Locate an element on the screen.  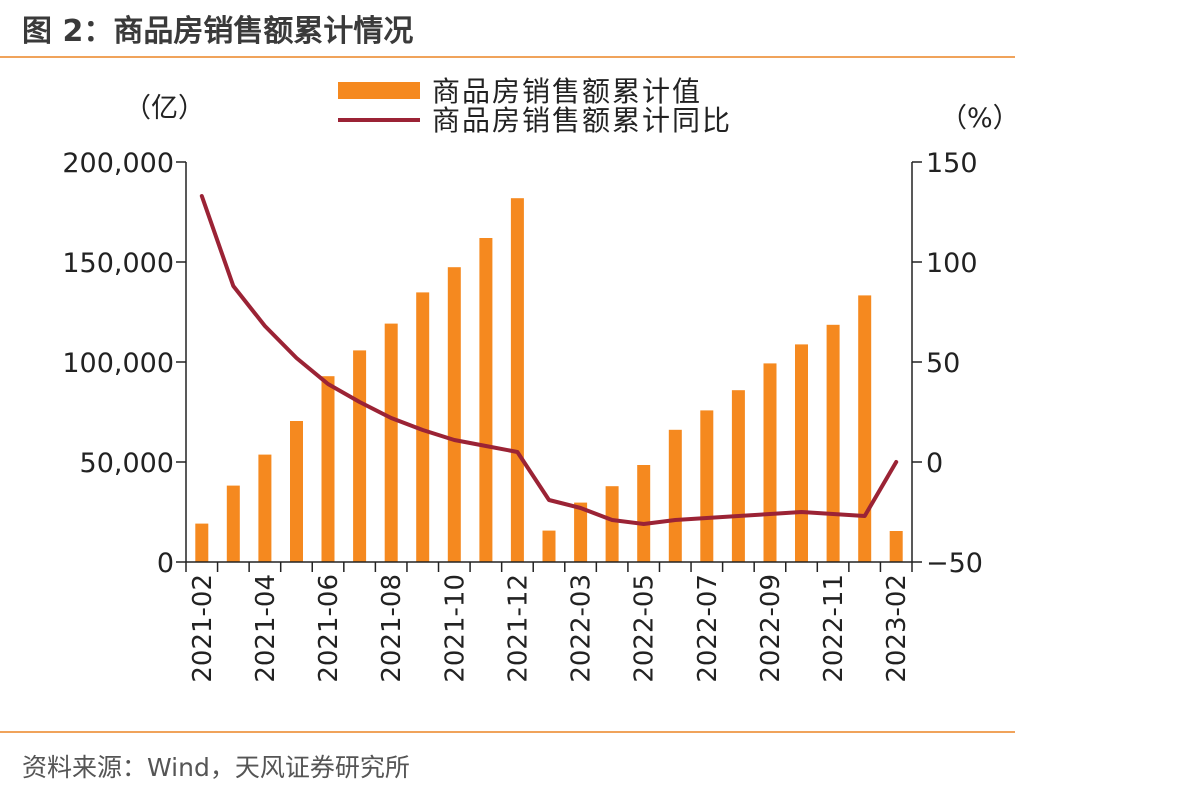
right-axis-unit: （%） is located at coordinates (980, 118).